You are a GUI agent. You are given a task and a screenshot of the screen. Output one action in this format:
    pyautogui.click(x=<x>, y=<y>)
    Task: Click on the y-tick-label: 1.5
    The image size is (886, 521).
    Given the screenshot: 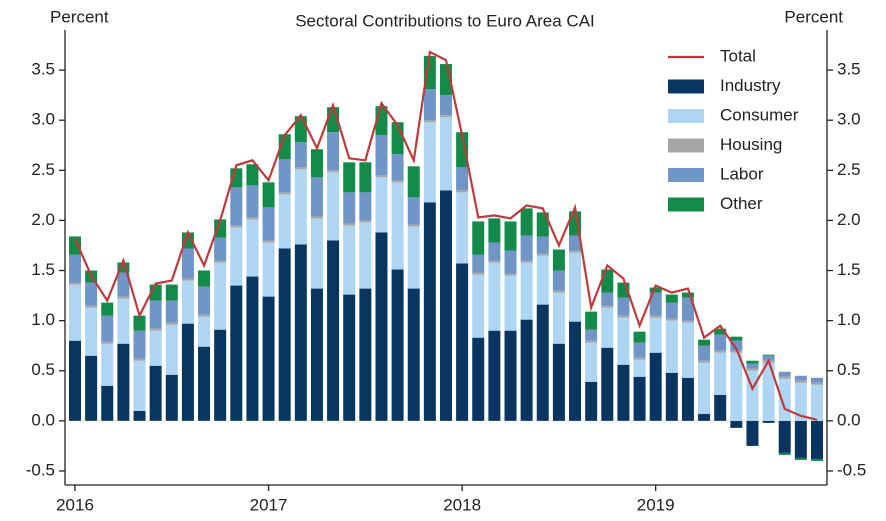 What is the action you would take?
    pyautogui.click(x=43, y=269)
    